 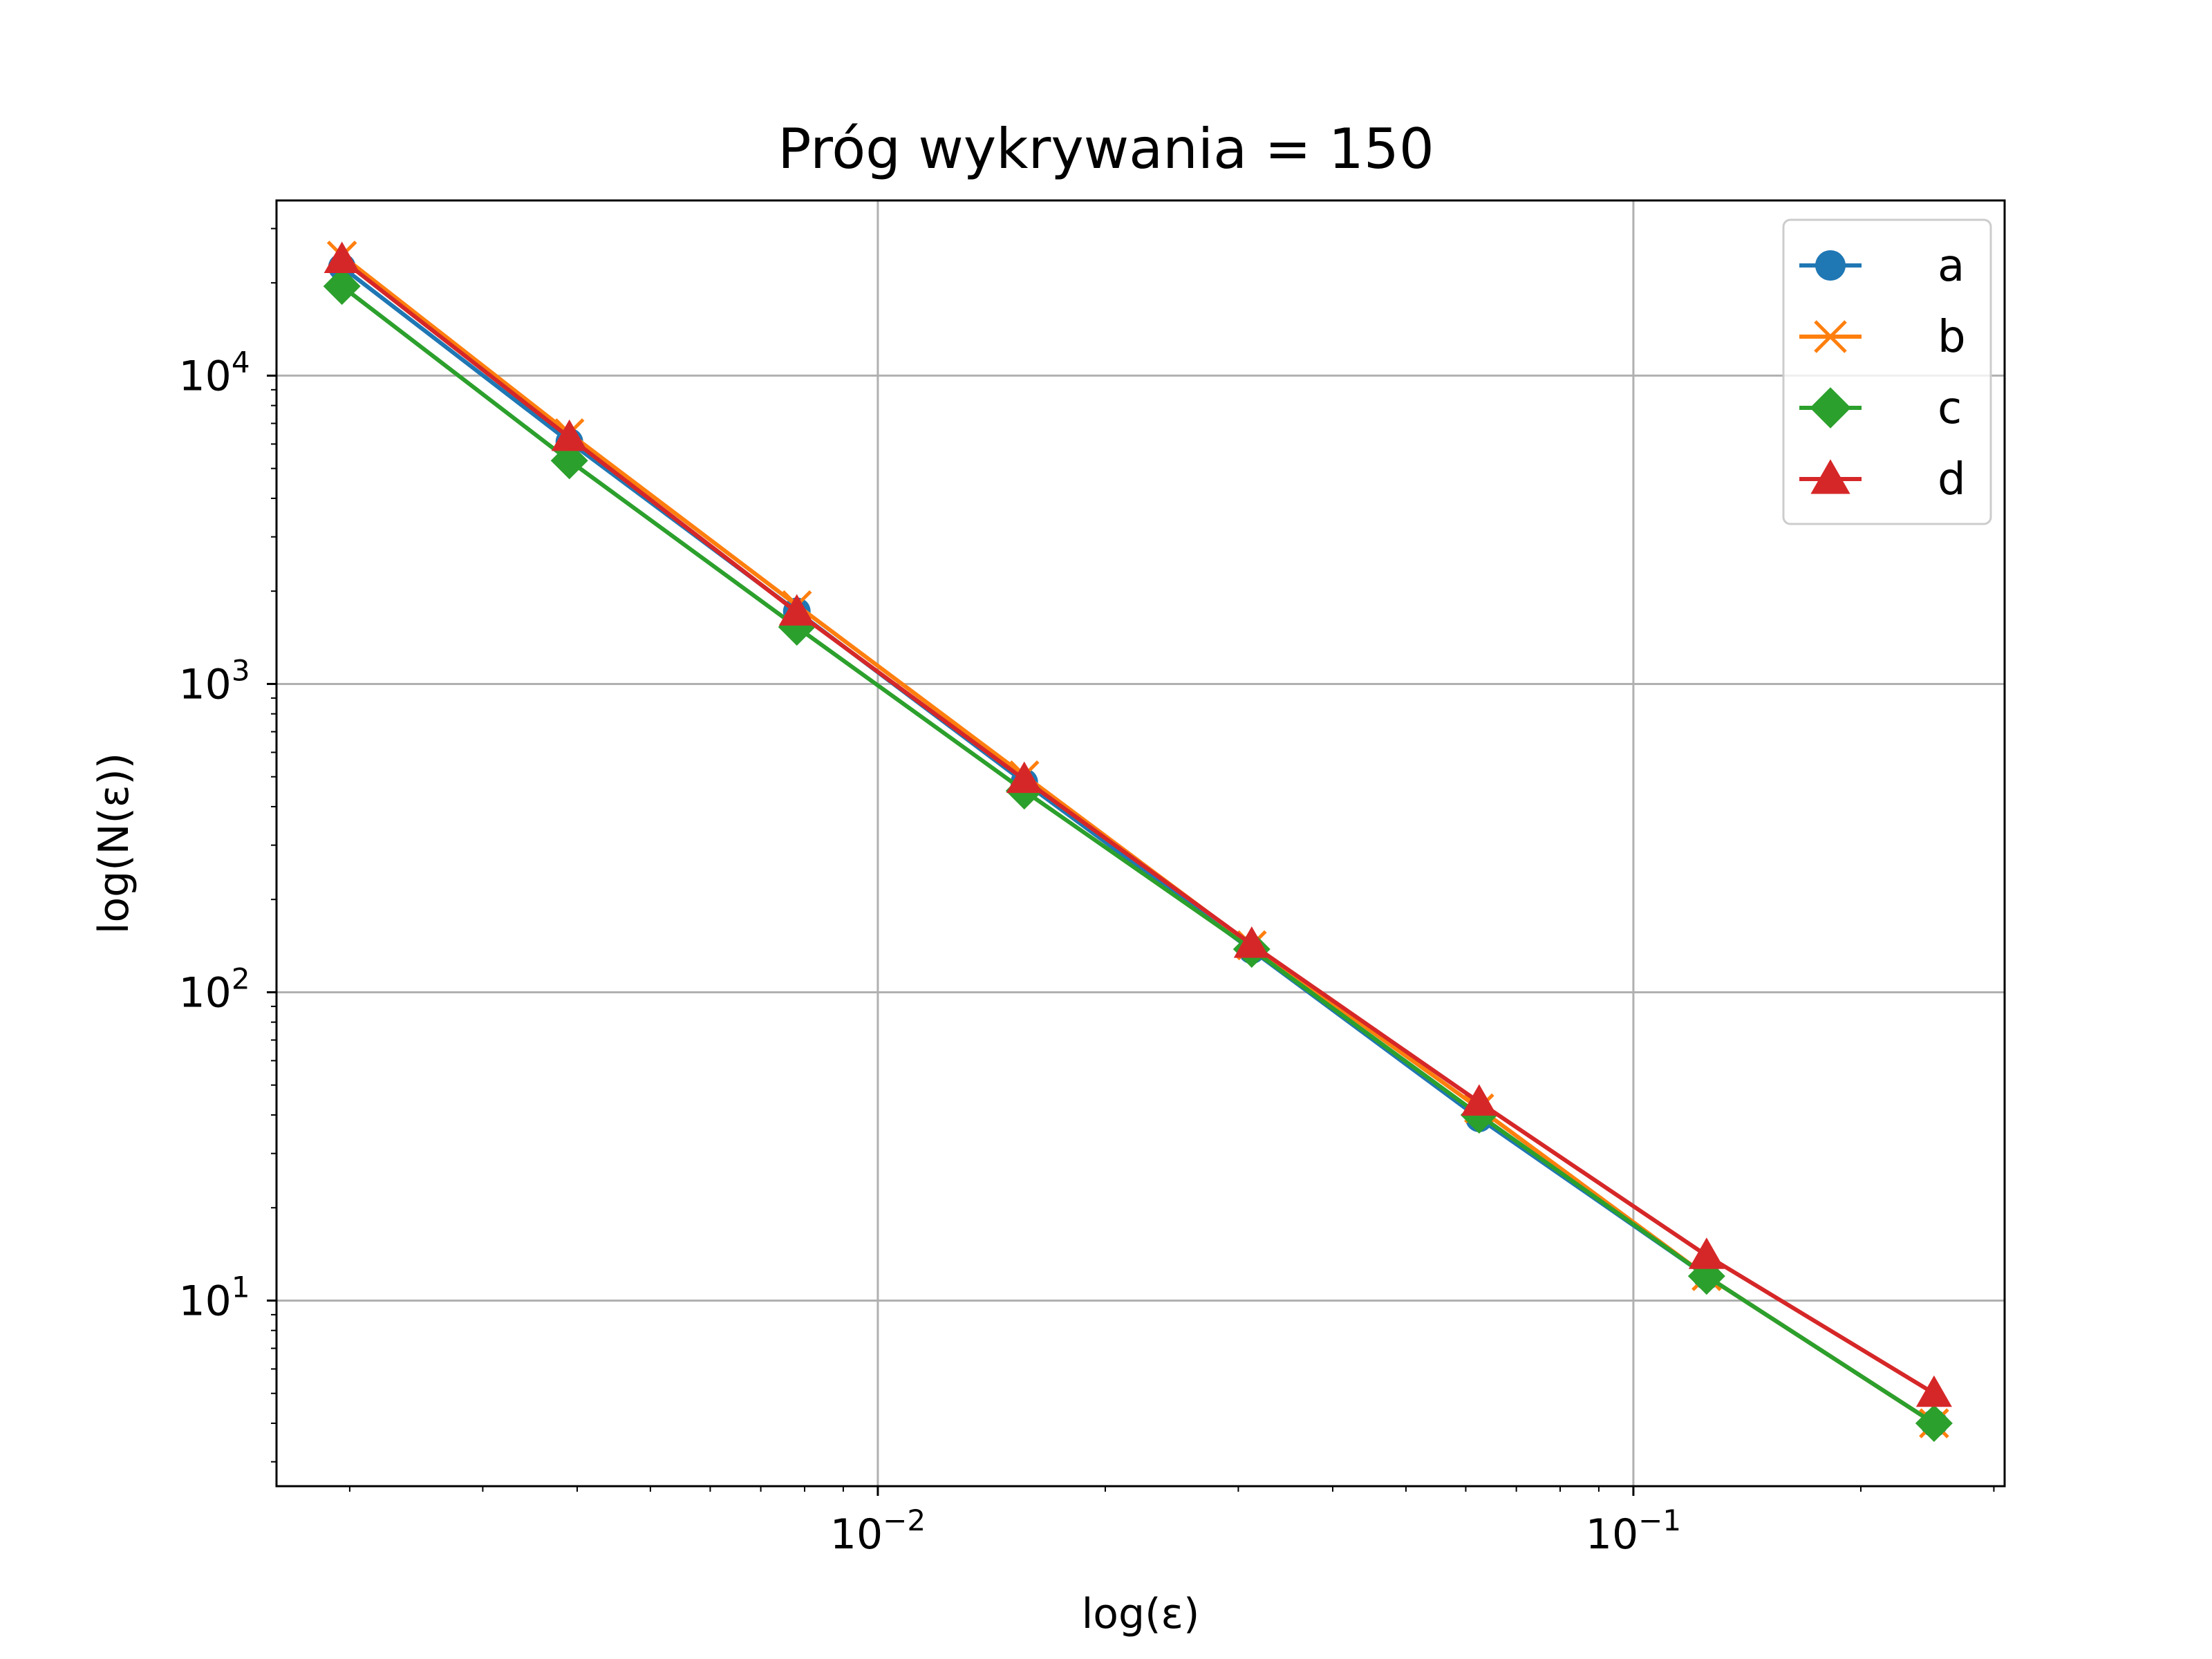 I want to click on legend-item-b: b, so click(x=1882, y=337).